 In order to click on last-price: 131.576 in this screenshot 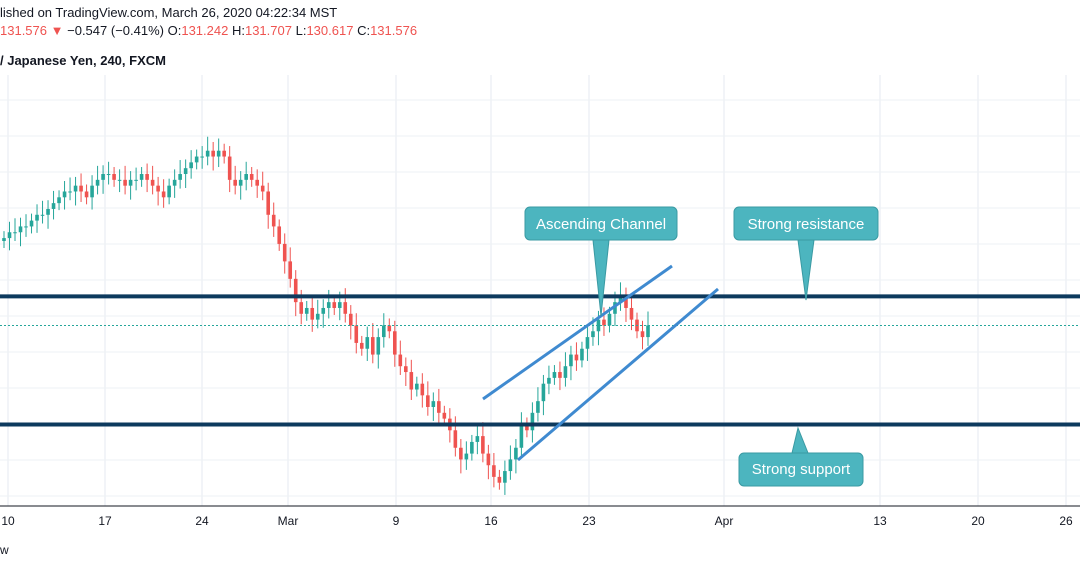, I will do `click(23, 30)`.